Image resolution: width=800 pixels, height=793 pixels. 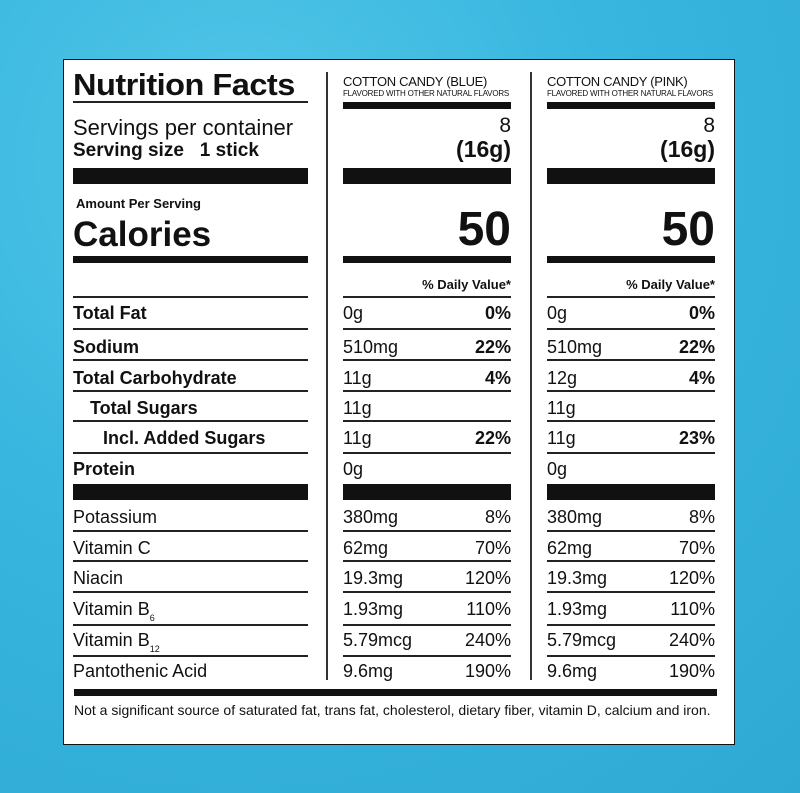 What do you see at coordinates (373, 609) in the screenshot?
I see `vitamin-amount: 1.93mg` at bounding box center [373, 609].